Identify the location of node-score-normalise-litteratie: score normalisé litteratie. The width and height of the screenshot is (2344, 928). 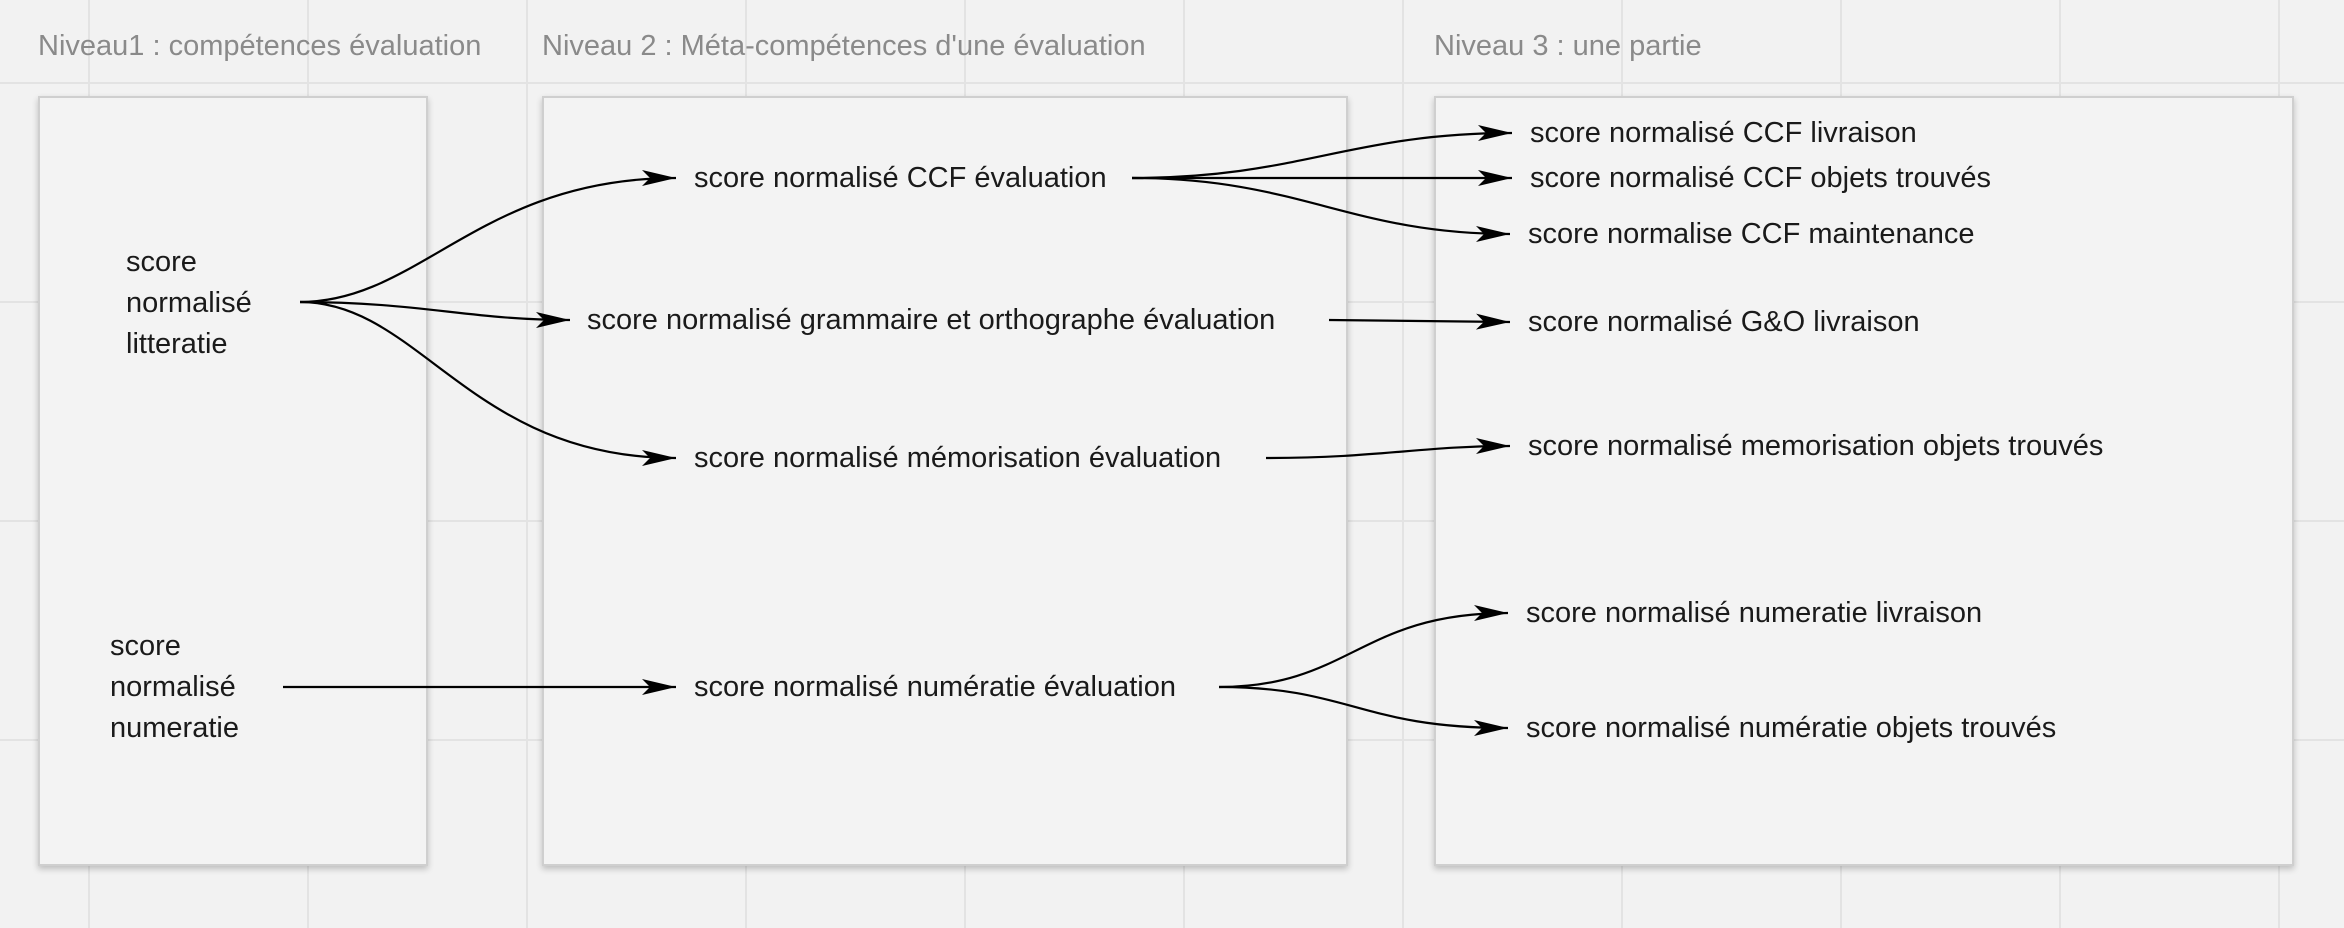
(189, 303).